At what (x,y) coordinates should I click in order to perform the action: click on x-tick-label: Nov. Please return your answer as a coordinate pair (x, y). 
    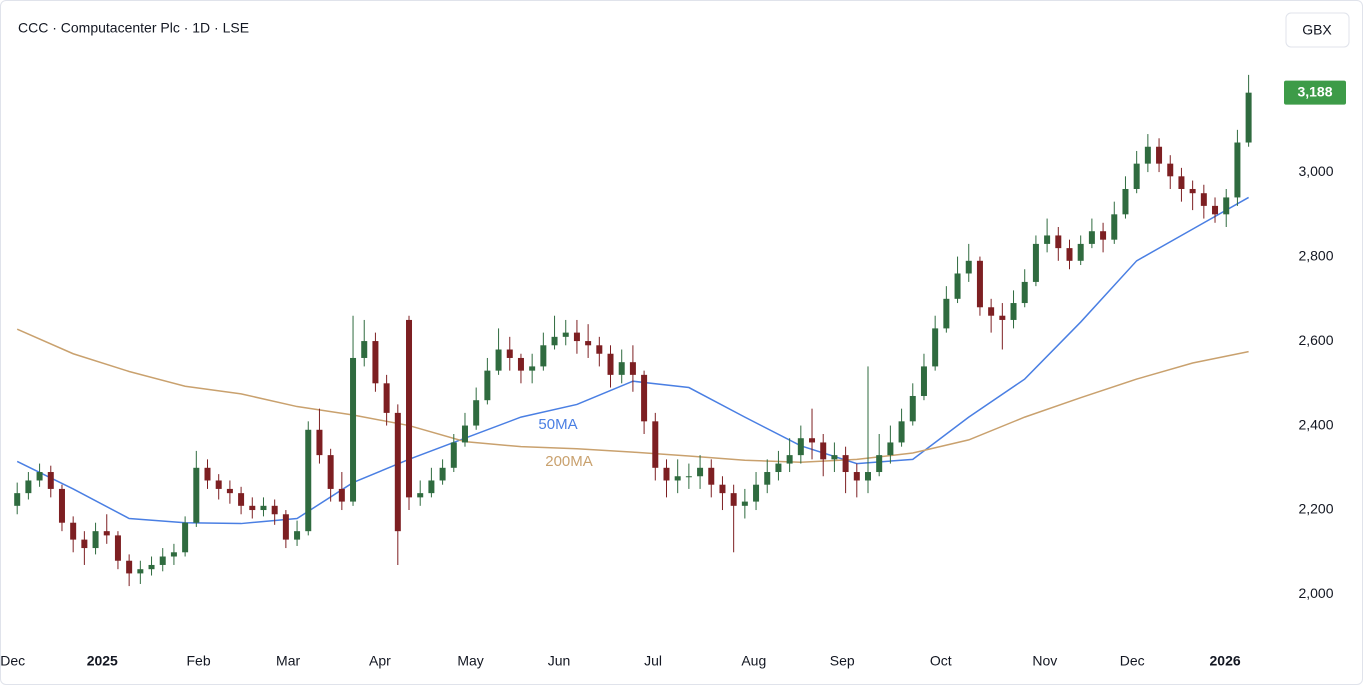
    Looking at the image, I should click on (1044, 661).